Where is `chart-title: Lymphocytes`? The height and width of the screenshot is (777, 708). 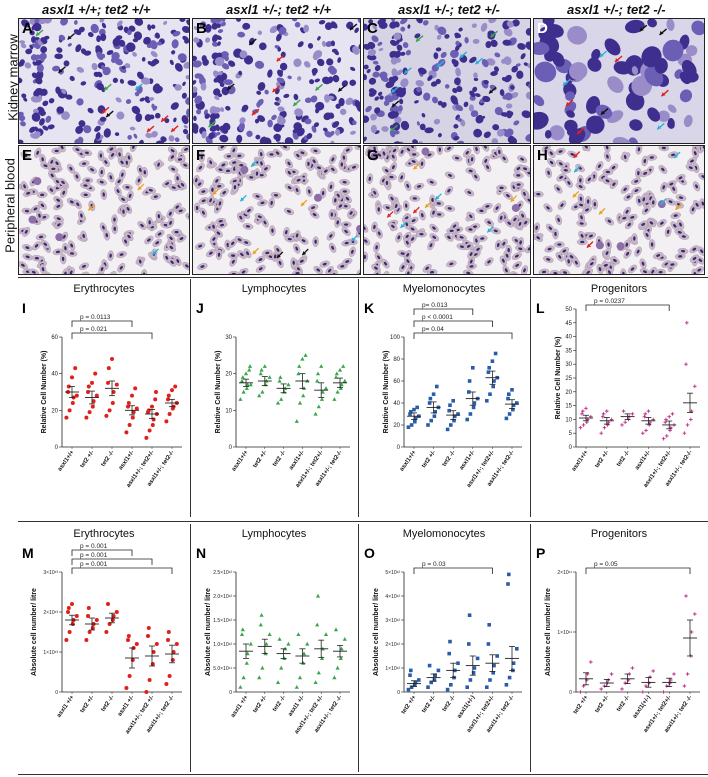
chart-title: Lymphocytes is located at coordinates (274, 534).